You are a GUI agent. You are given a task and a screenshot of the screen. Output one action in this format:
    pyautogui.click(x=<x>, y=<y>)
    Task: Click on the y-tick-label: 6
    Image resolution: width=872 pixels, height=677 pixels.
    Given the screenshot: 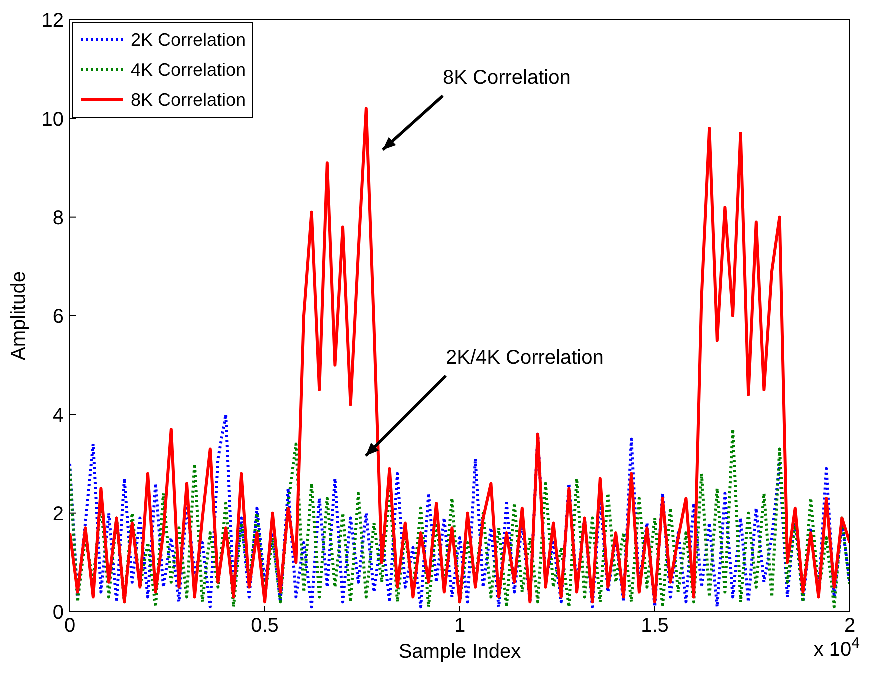 What is the action you would take?
    pyautogui.click(x=58, y=317)
    